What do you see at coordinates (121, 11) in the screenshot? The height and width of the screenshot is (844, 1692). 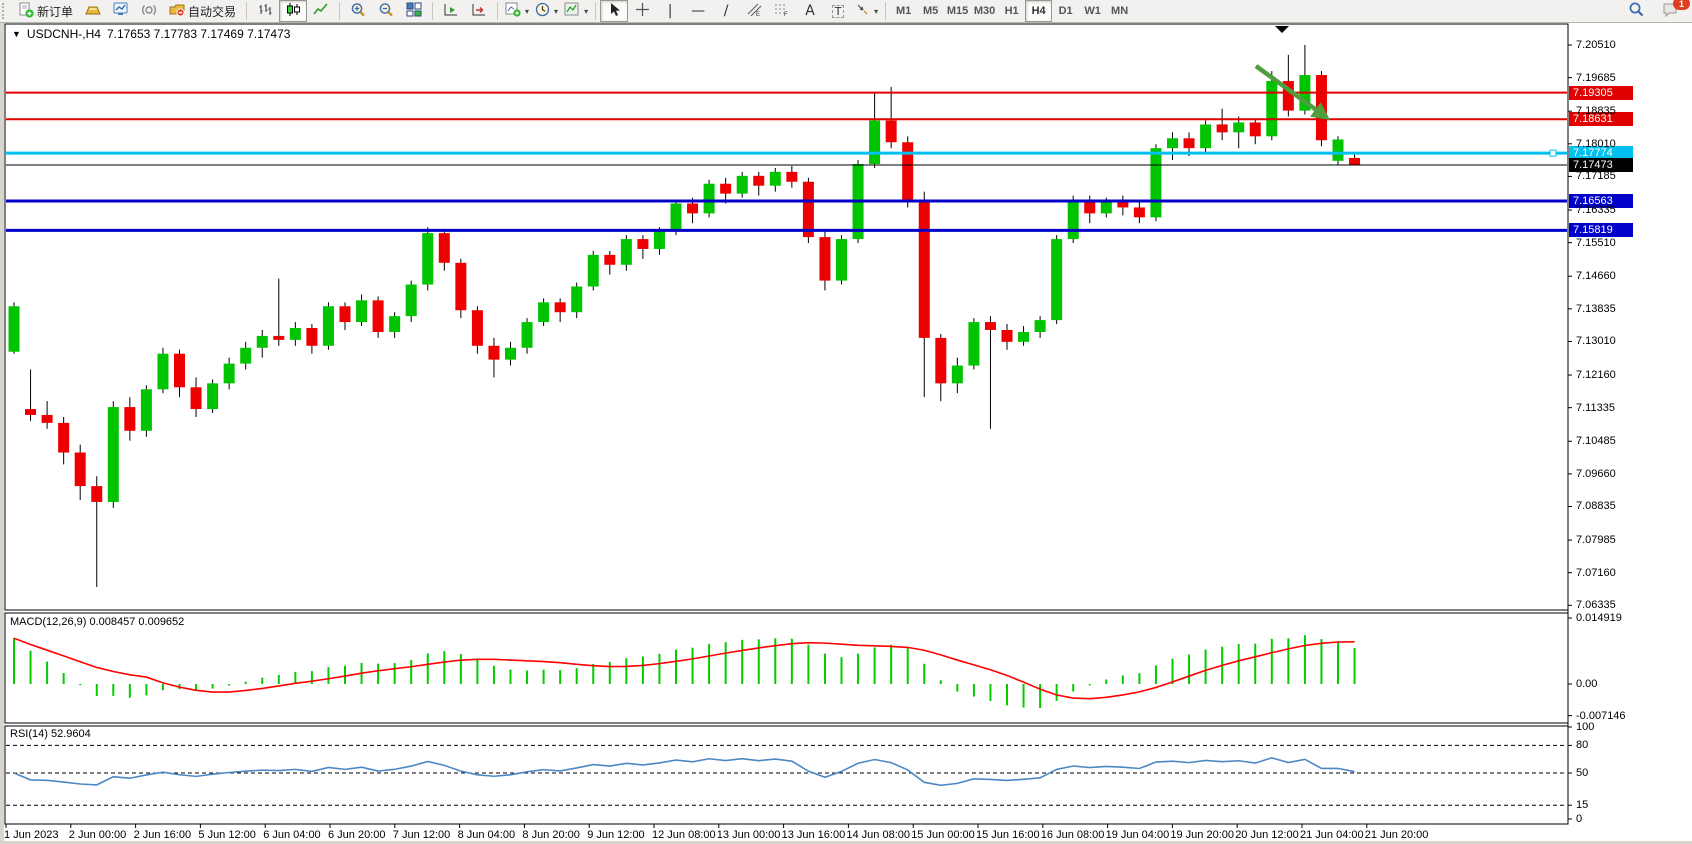 I see `market-depth-button` at bounding box center [121, 11].